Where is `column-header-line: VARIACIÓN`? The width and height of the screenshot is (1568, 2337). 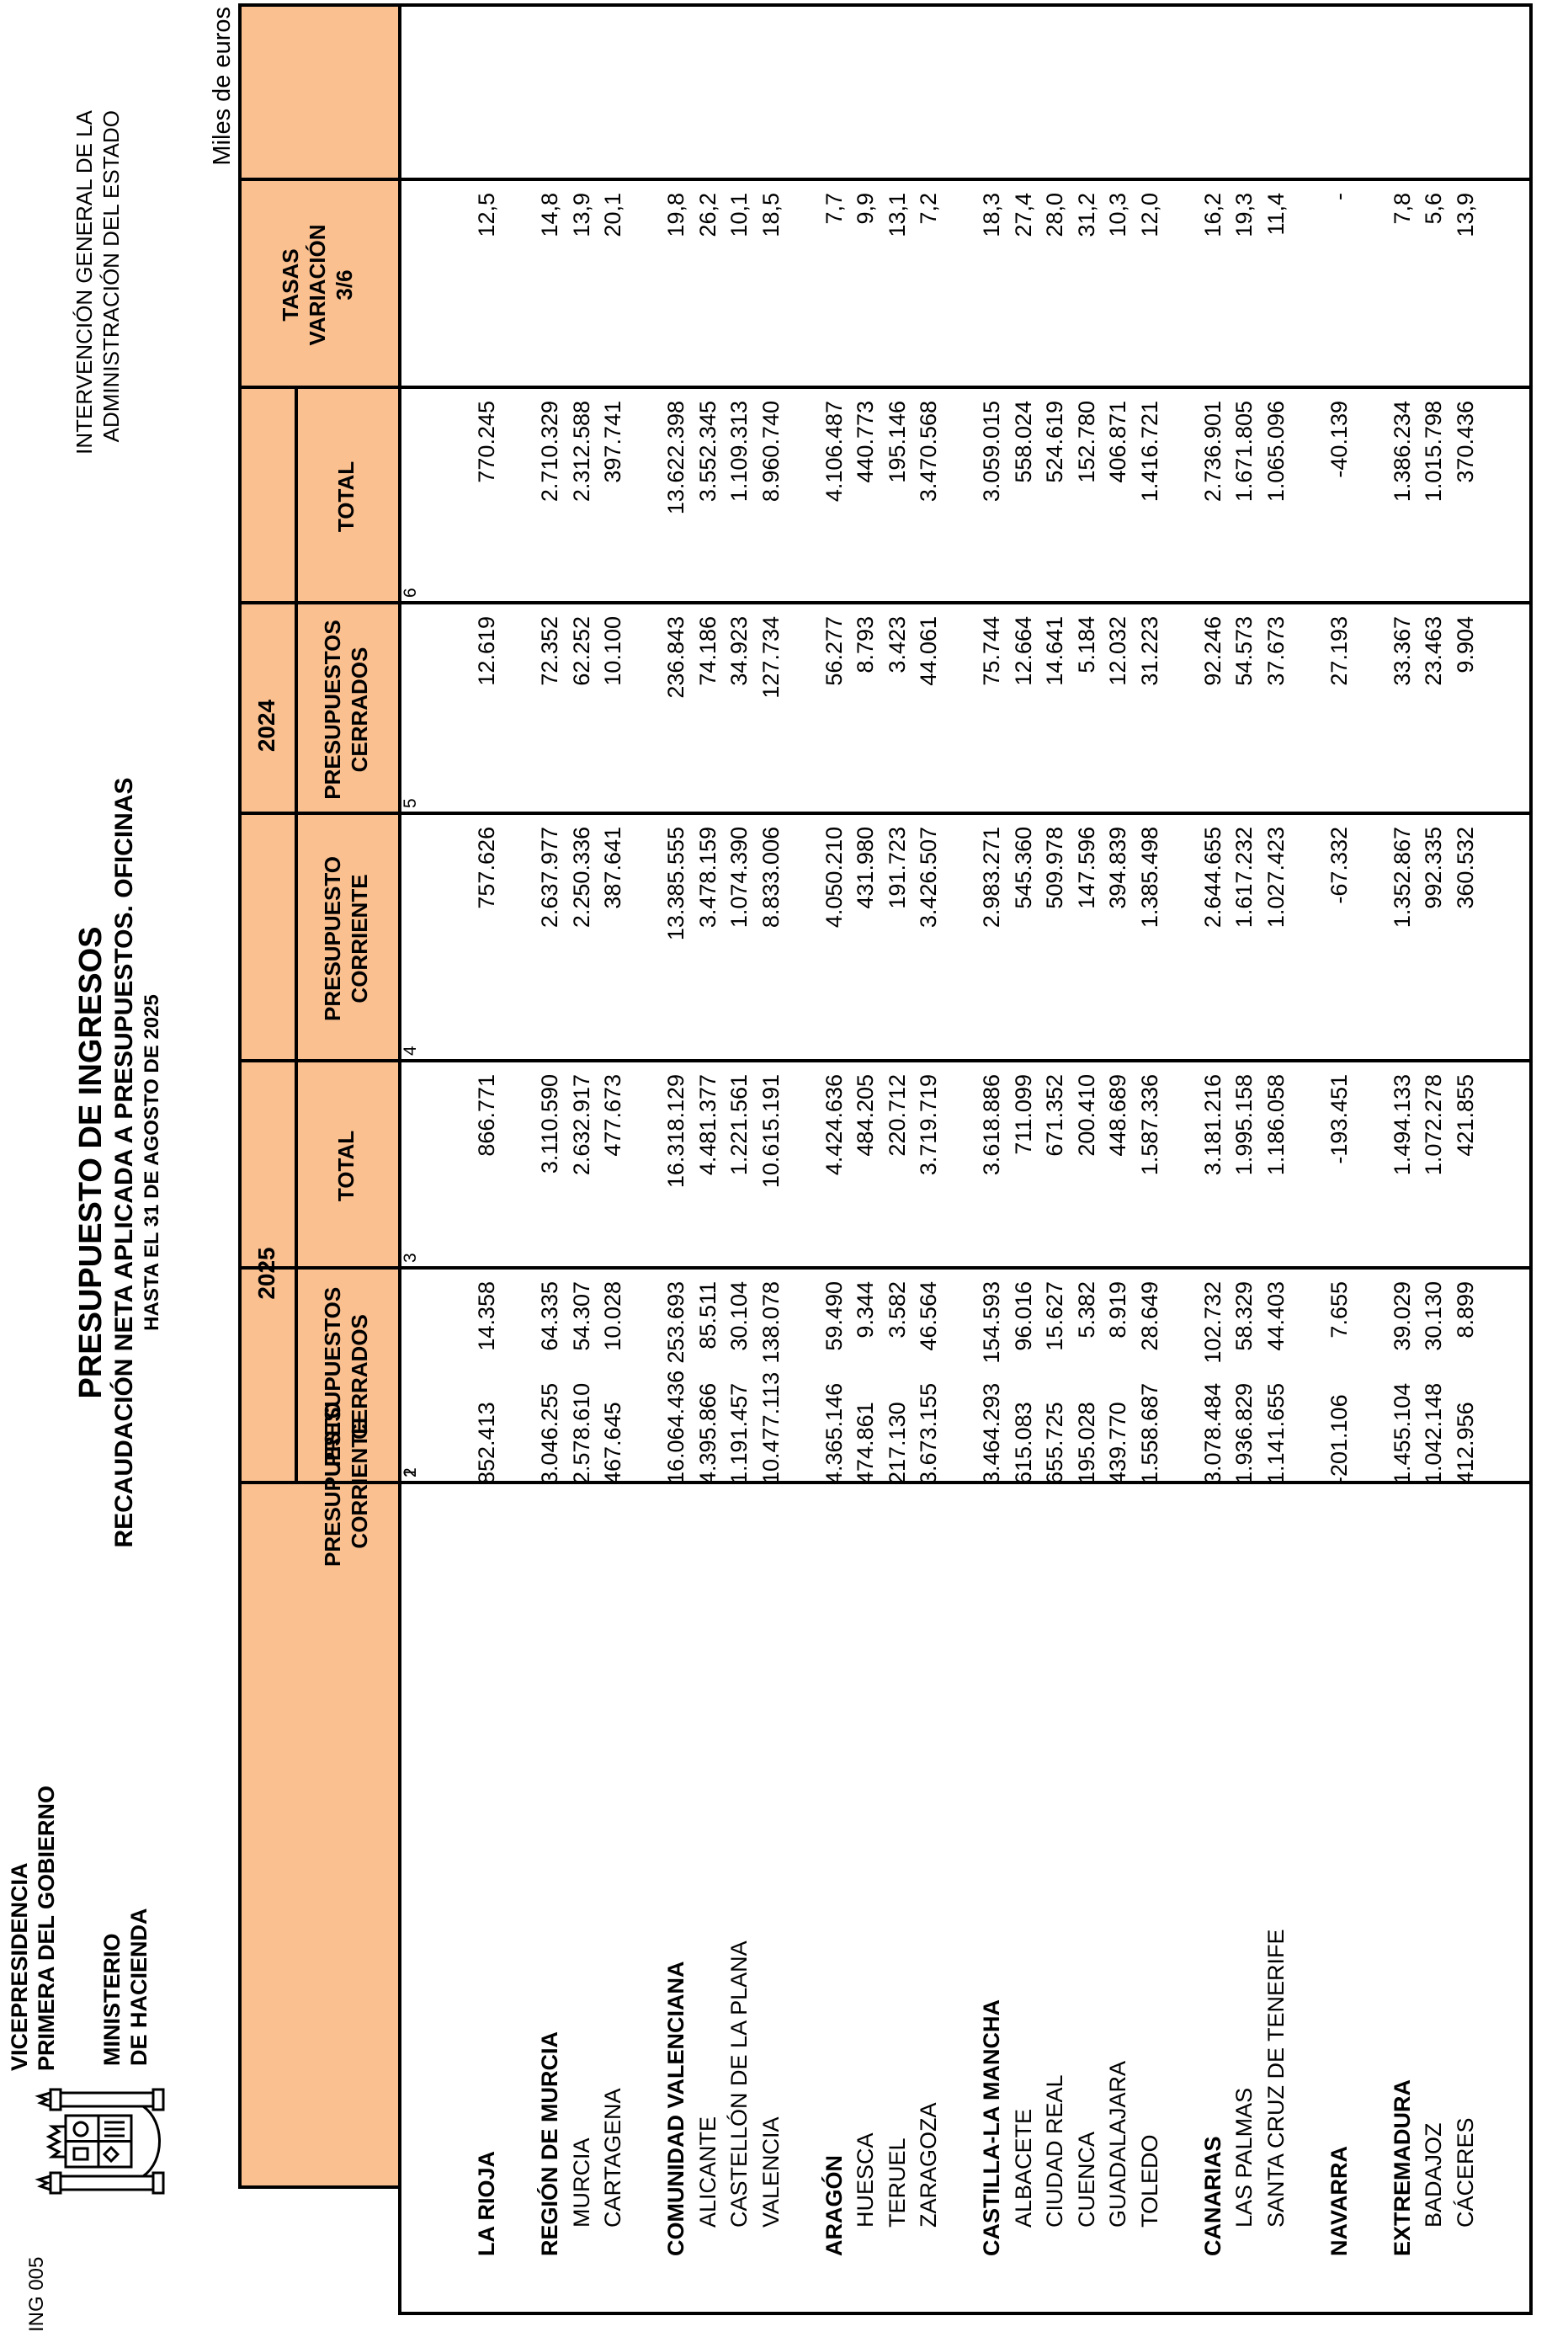
column-header-line: VARIACIÓN is located at coordinates (318, 285).